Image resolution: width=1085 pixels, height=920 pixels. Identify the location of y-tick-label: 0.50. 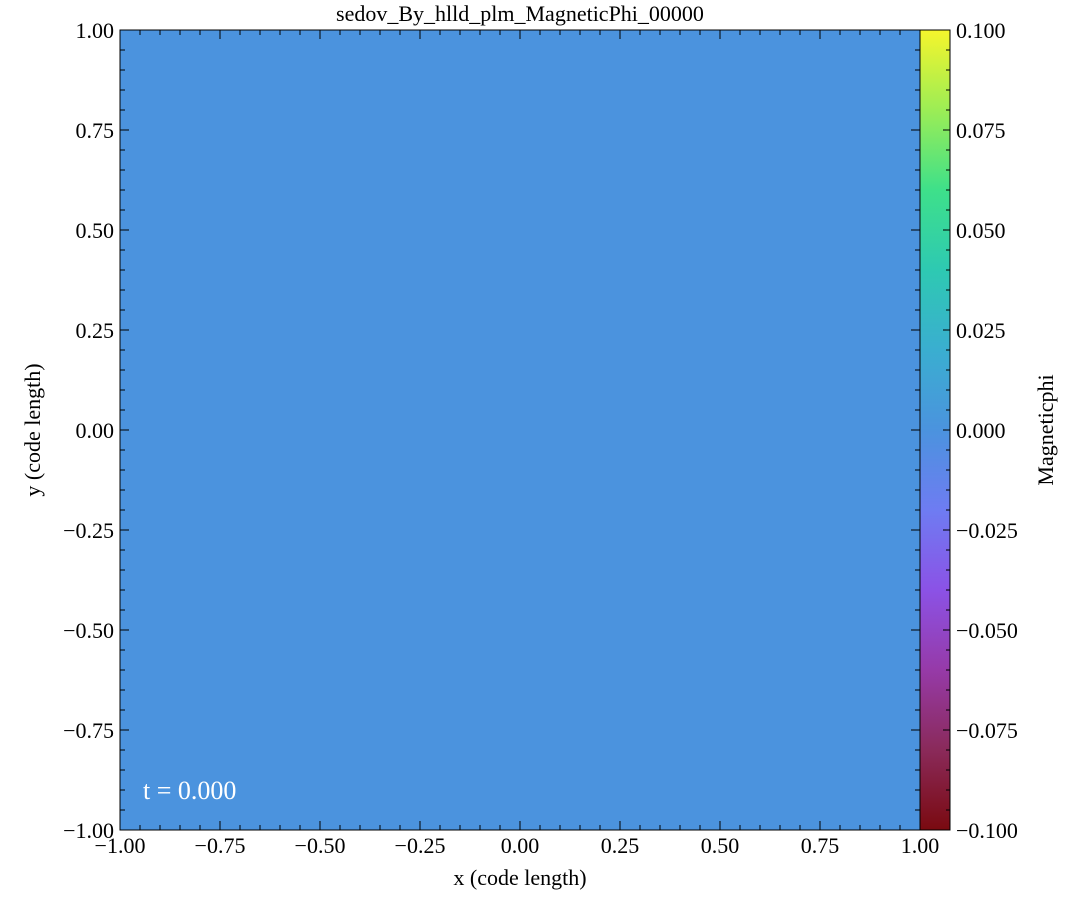
(95, 230).